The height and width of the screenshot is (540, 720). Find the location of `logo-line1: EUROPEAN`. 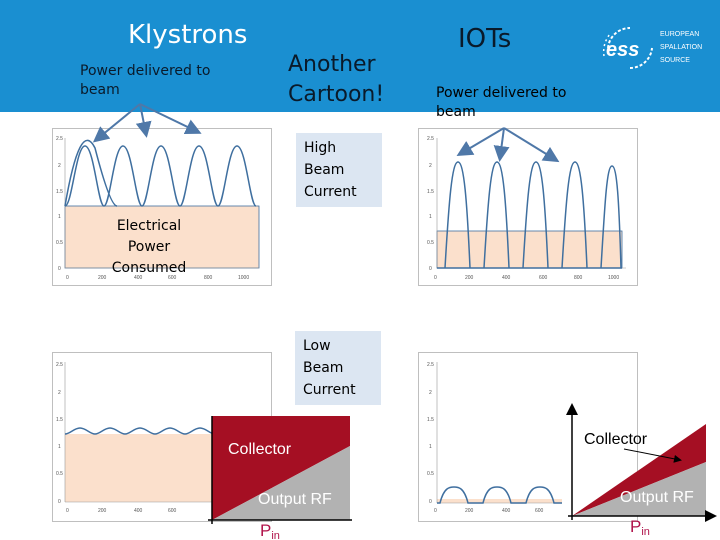

logo-line1: EUROPEAN is located at coordinates (679, 34).